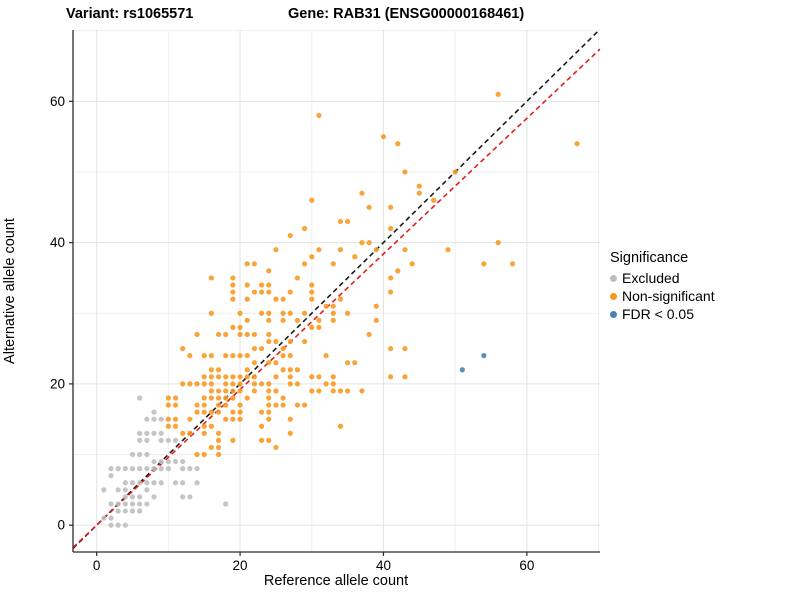 This screenshot has width=800, height=600. Describe the element at coordinates (526, 565) in the screenshot. I see `x-tick-label: 60` at that location.